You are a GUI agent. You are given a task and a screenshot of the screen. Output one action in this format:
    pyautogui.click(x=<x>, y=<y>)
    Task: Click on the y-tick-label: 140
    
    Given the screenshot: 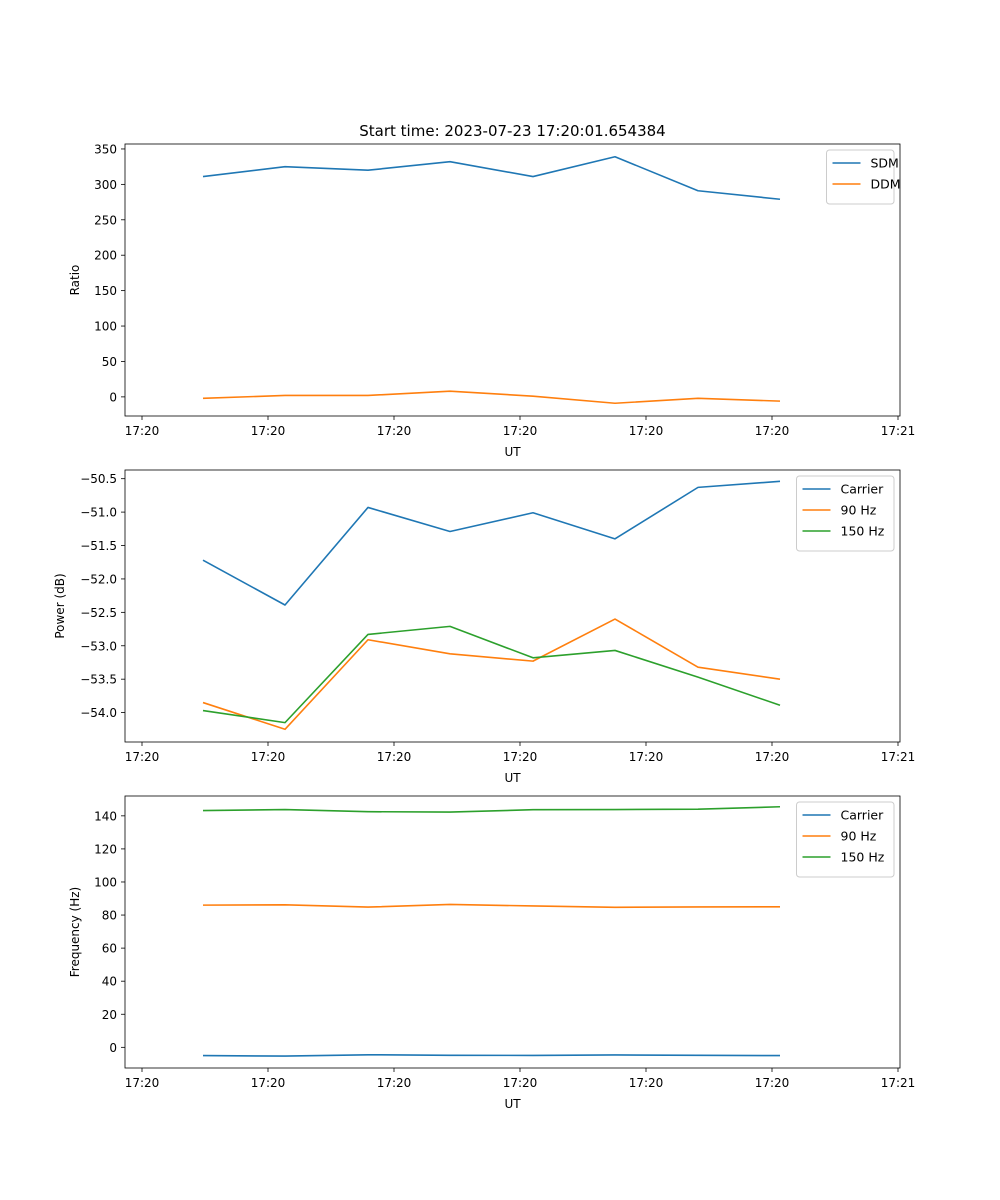 What is the action you would take?
    pyautogui.click(x=105, y=816)
    